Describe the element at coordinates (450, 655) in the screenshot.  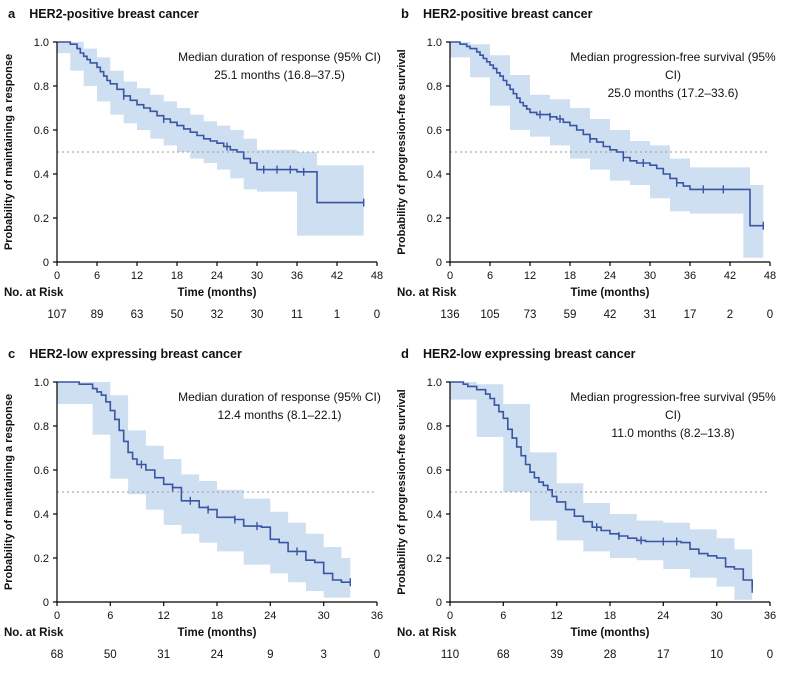
I see `risk-value: 110` at that location.